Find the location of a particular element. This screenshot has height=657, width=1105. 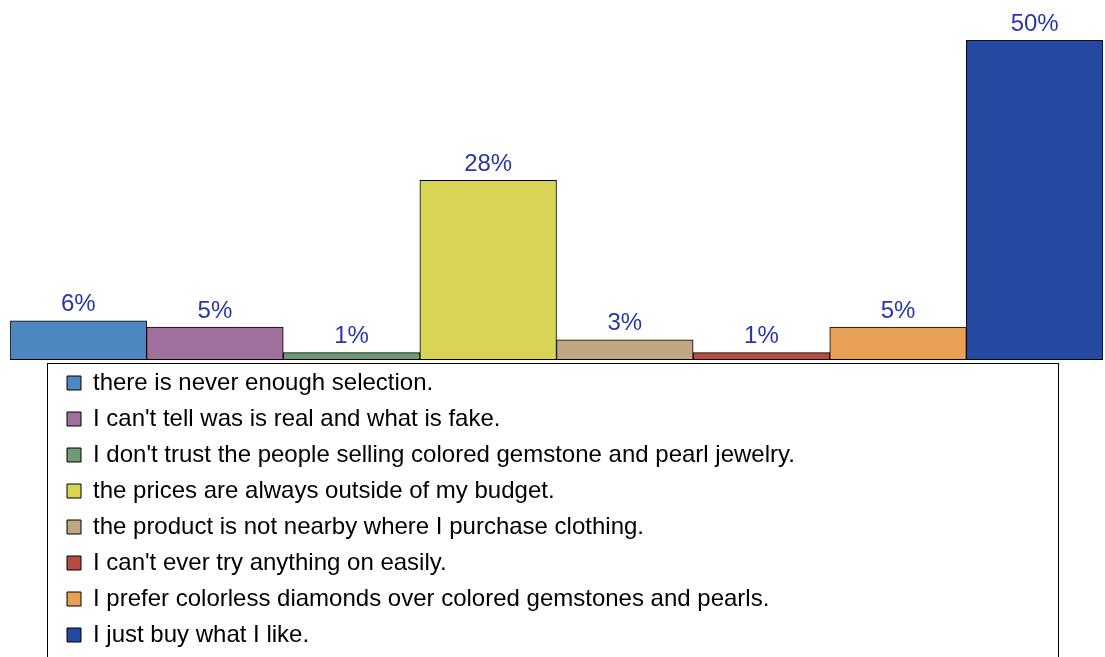

legend-label: I can't ever try anything on easily. is located at coordinates (270, 561).